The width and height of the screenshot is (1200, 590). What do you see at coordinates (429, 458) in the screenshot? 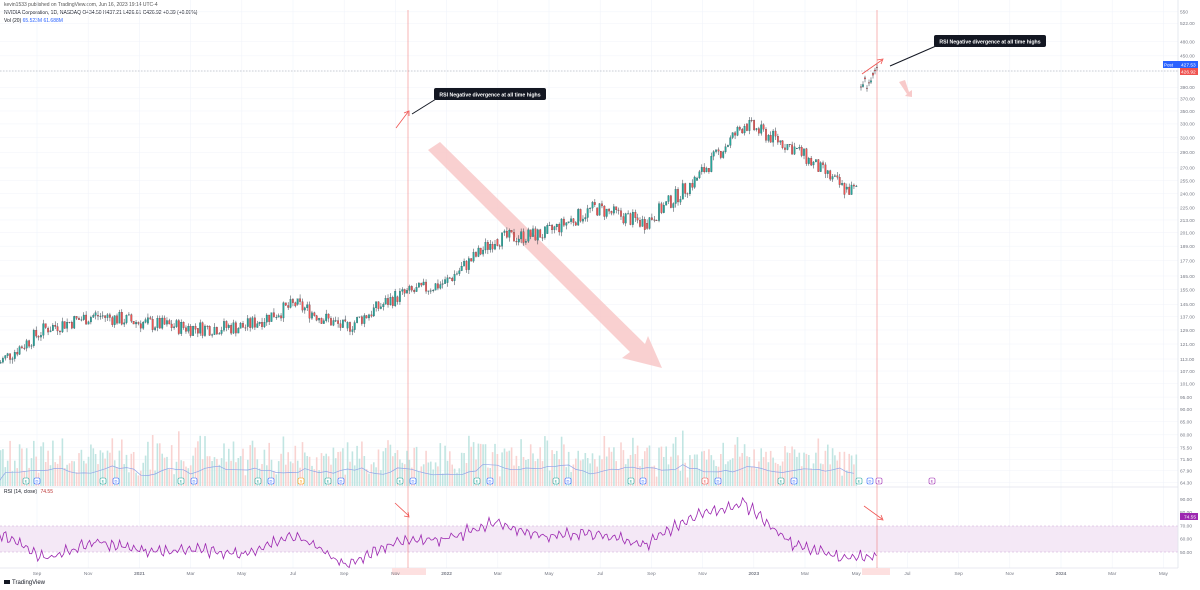
I see `volume-bars` at bounding box center [429, 458].